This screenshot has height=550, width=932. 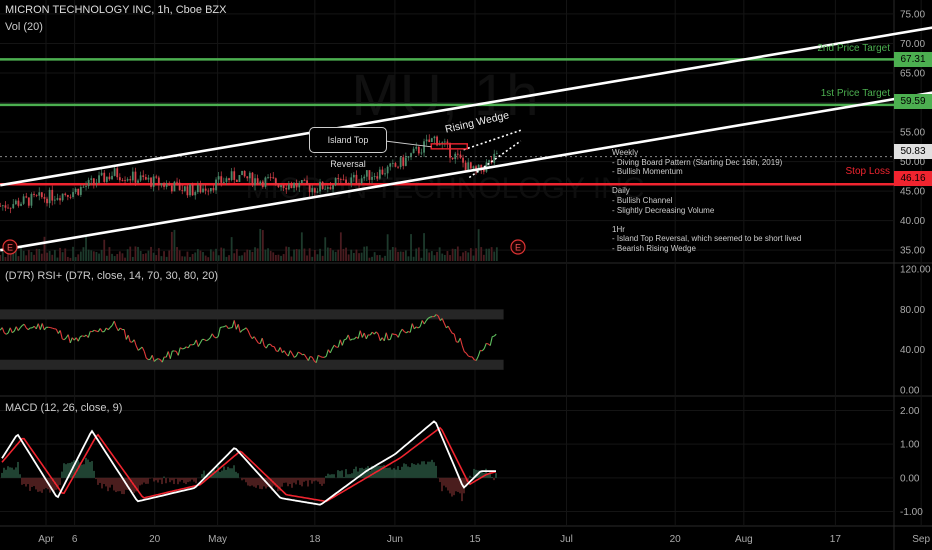 What do you see at coordinates (64, 408) in the screenshot?
I see `macd-title: MACD (12, 26, close, 9)` at bounding box center [64, 408].